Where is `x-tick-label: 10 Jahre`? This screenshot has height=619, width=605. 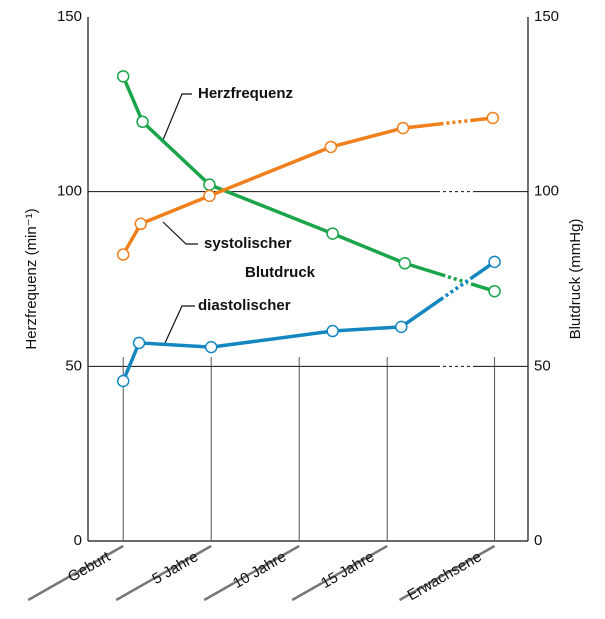
x-tick-label: 10 Jahre is located at coordinates (259, 570).